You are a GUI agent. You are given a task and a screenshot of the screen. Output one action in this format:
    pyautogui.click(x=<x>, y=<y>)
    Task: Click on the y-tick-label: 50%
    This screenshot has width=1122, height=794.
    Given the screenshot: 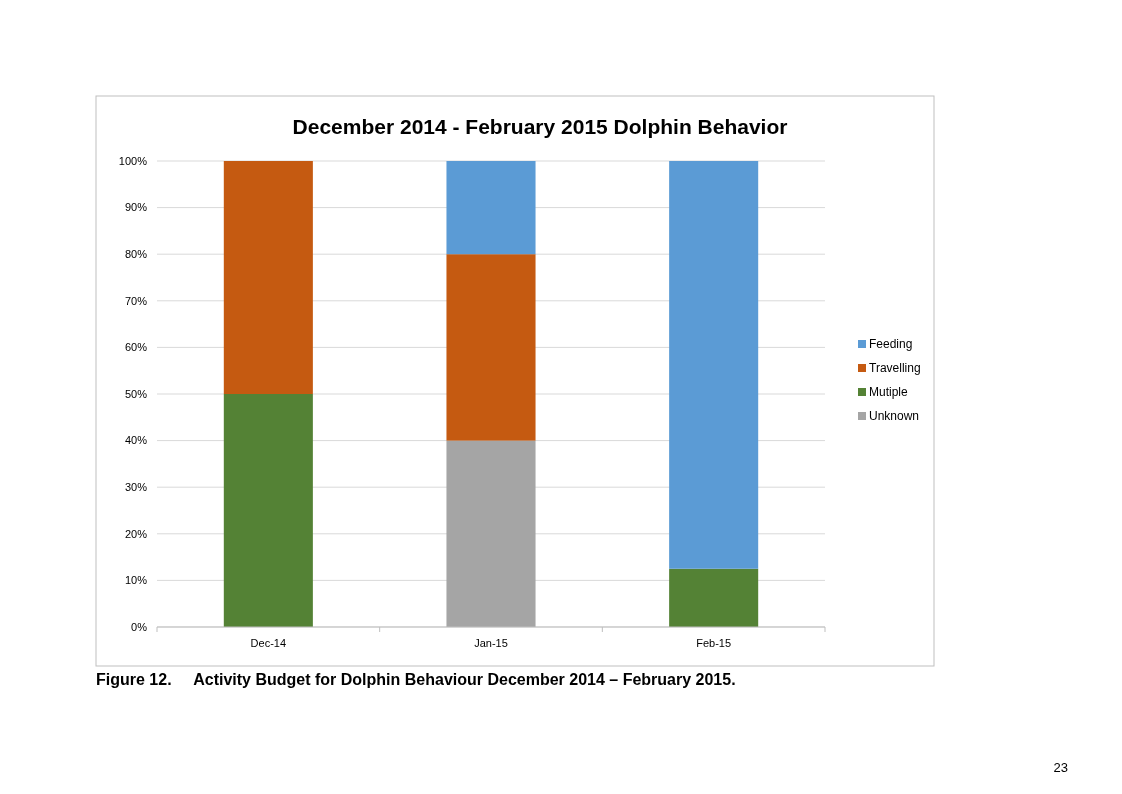 What is the action you would take?
    pyautogui.click(x=136, y=393)
    